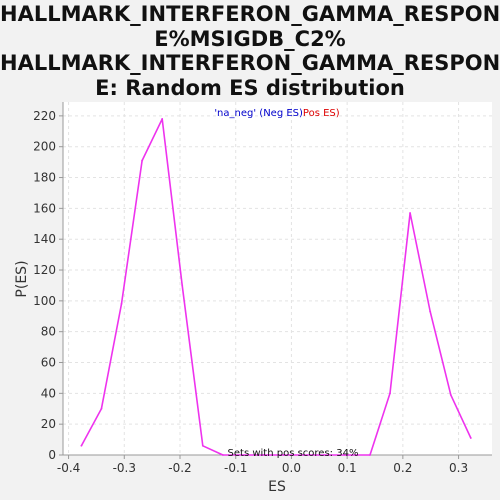  Describe the element at coordinates (44, 208) in the screenshot. I see `y-tick-label: 160` at that location.